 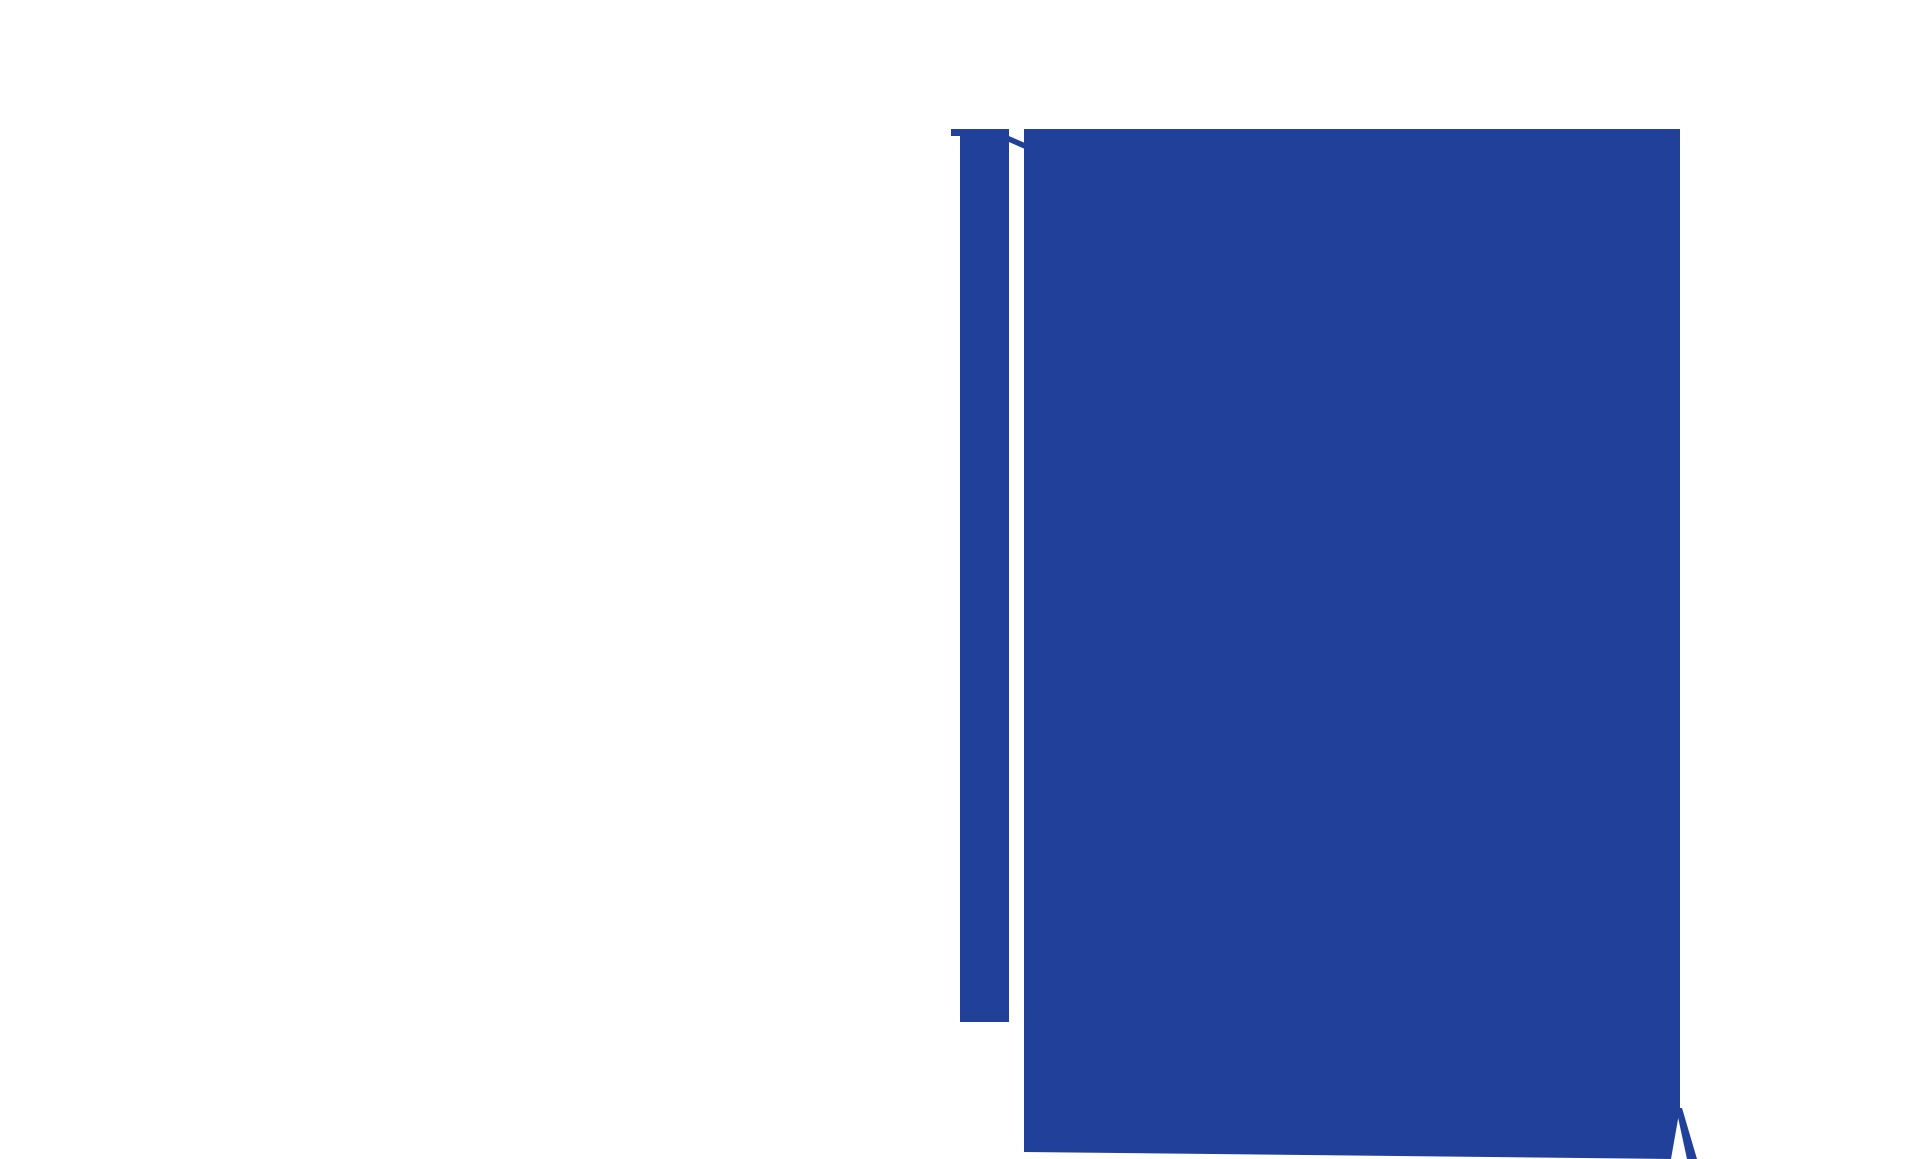 I want to click on glyph-bottom-right-diagonal, so click(x=1686, y=1133).